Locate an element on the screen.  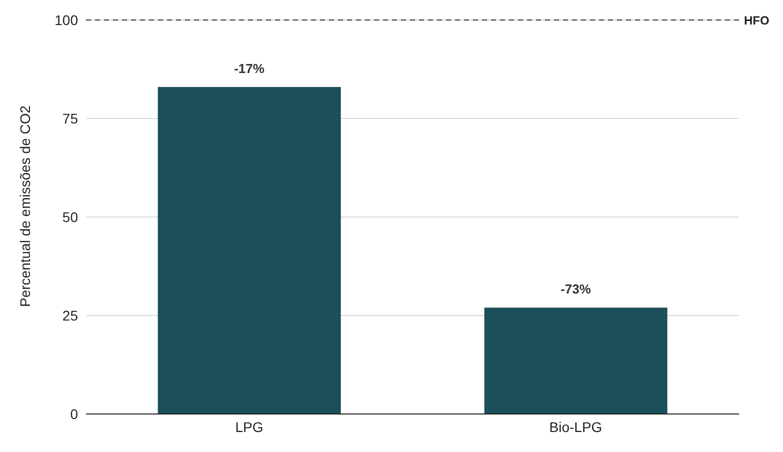
annotation: -73% is located at coordinates (576, 289).